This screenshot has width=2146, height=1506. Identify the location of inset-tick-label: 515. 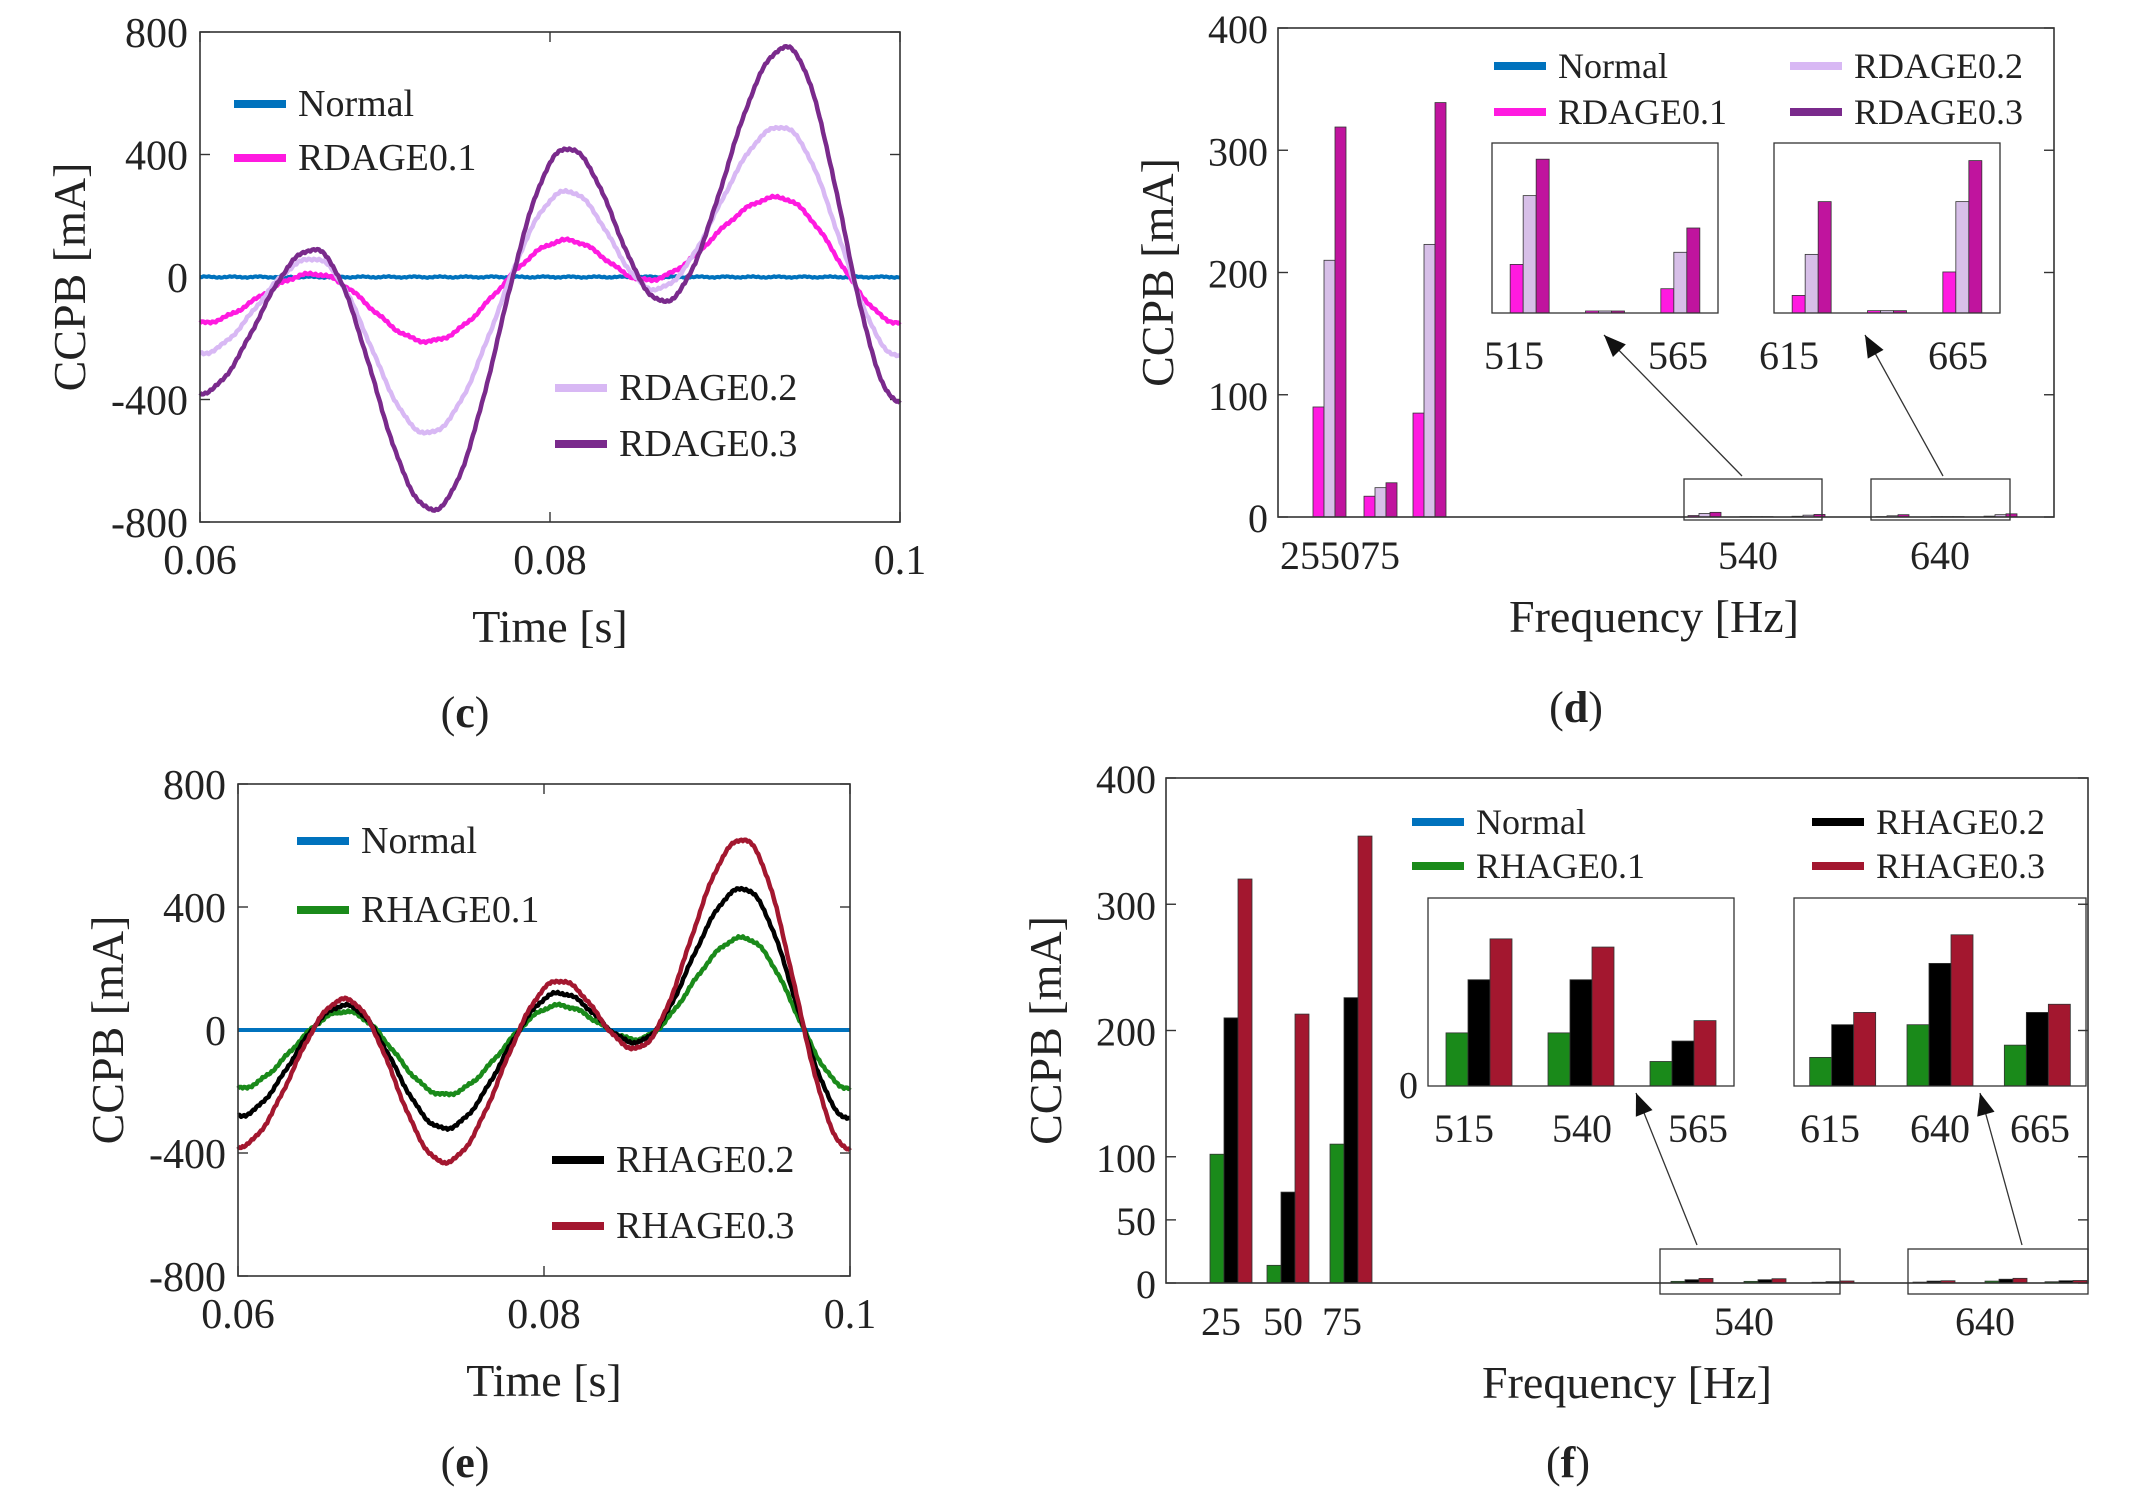
(1514, 355).